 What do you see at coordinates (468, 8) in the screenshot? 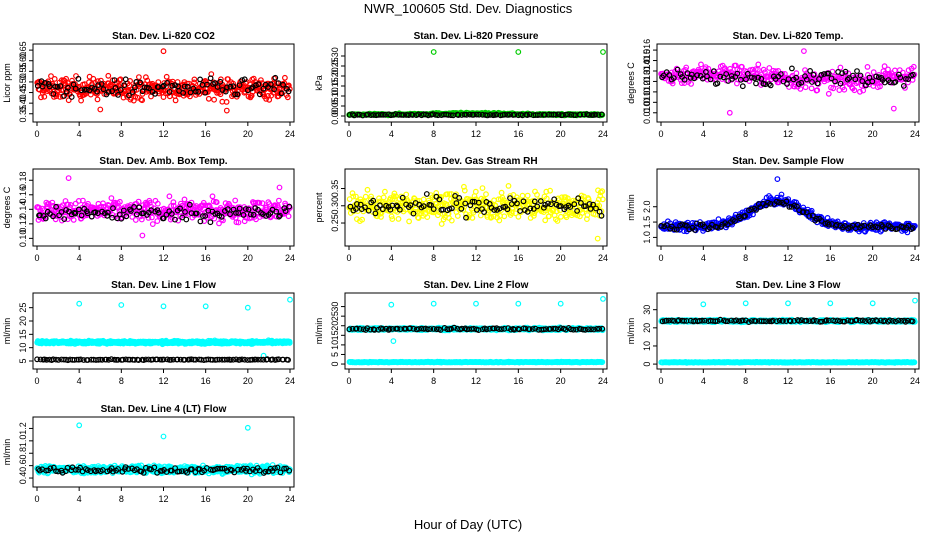
I see `figure-title: NWR_100605 Std. Dev. Diagnostics` at bounding box center [468, 8].